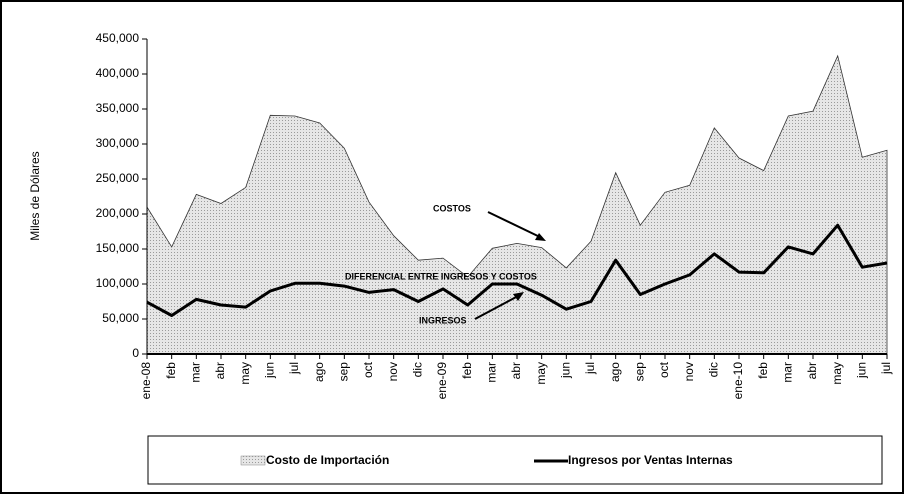 This screenshot has width=904, height=494. I want to click on y-tick-label: 300,000, so click(118, 143).